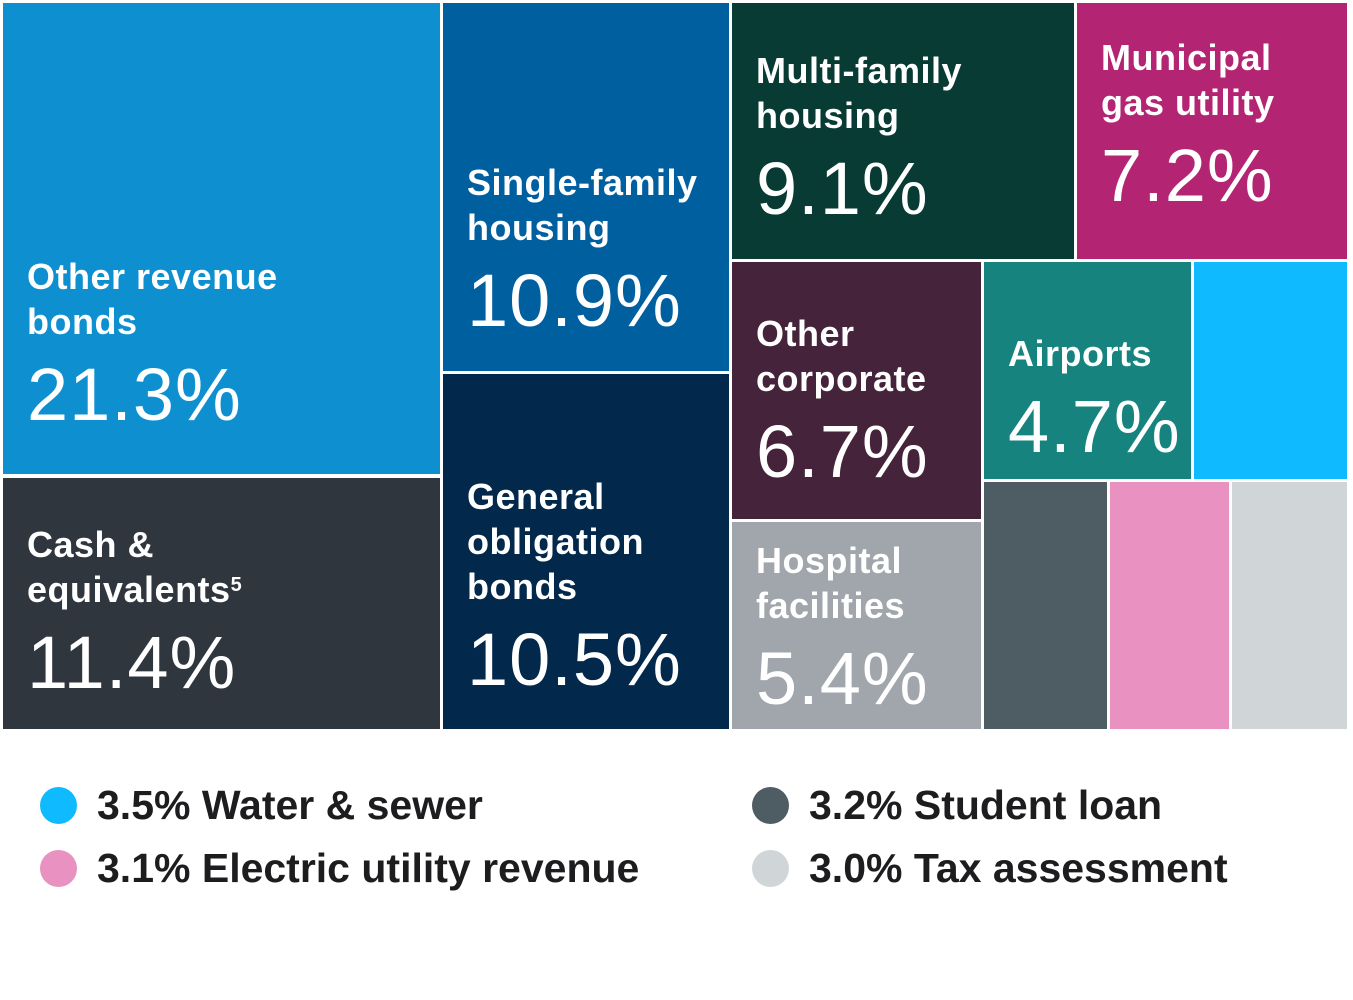  Describe the element at coordinates (865, 627) in the screenshot. I see `tile-label: Hospital facilities 5.4%` at that location.